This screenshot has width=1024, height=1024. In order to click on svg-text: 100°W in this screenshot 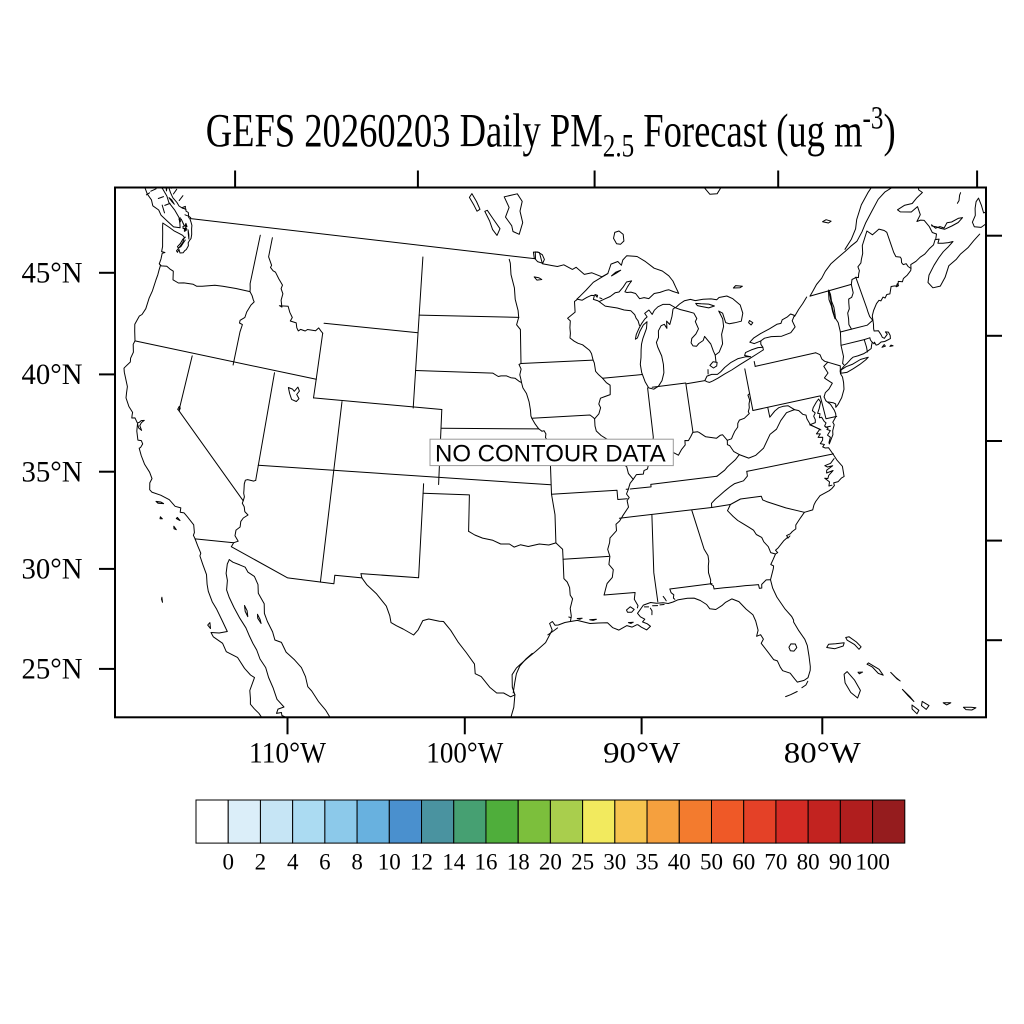, I will do `click(465, 753)`.